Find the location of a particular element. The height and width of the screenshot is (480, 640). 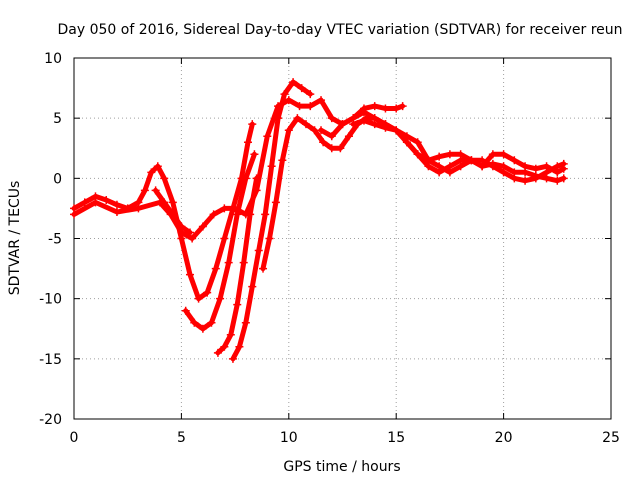

x-tick-label: 10 is located at coordinates (289, 438).